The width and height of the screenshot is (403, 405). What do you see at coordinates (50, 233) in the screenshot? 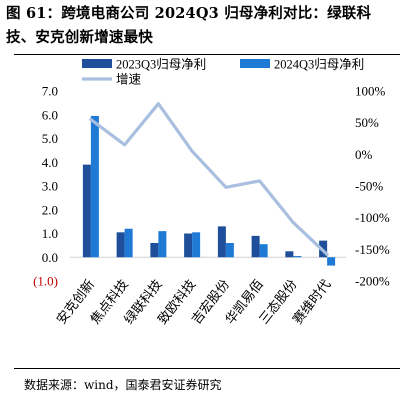
I see `left-tick-label: 1.0` at bounding box center [50, 233].